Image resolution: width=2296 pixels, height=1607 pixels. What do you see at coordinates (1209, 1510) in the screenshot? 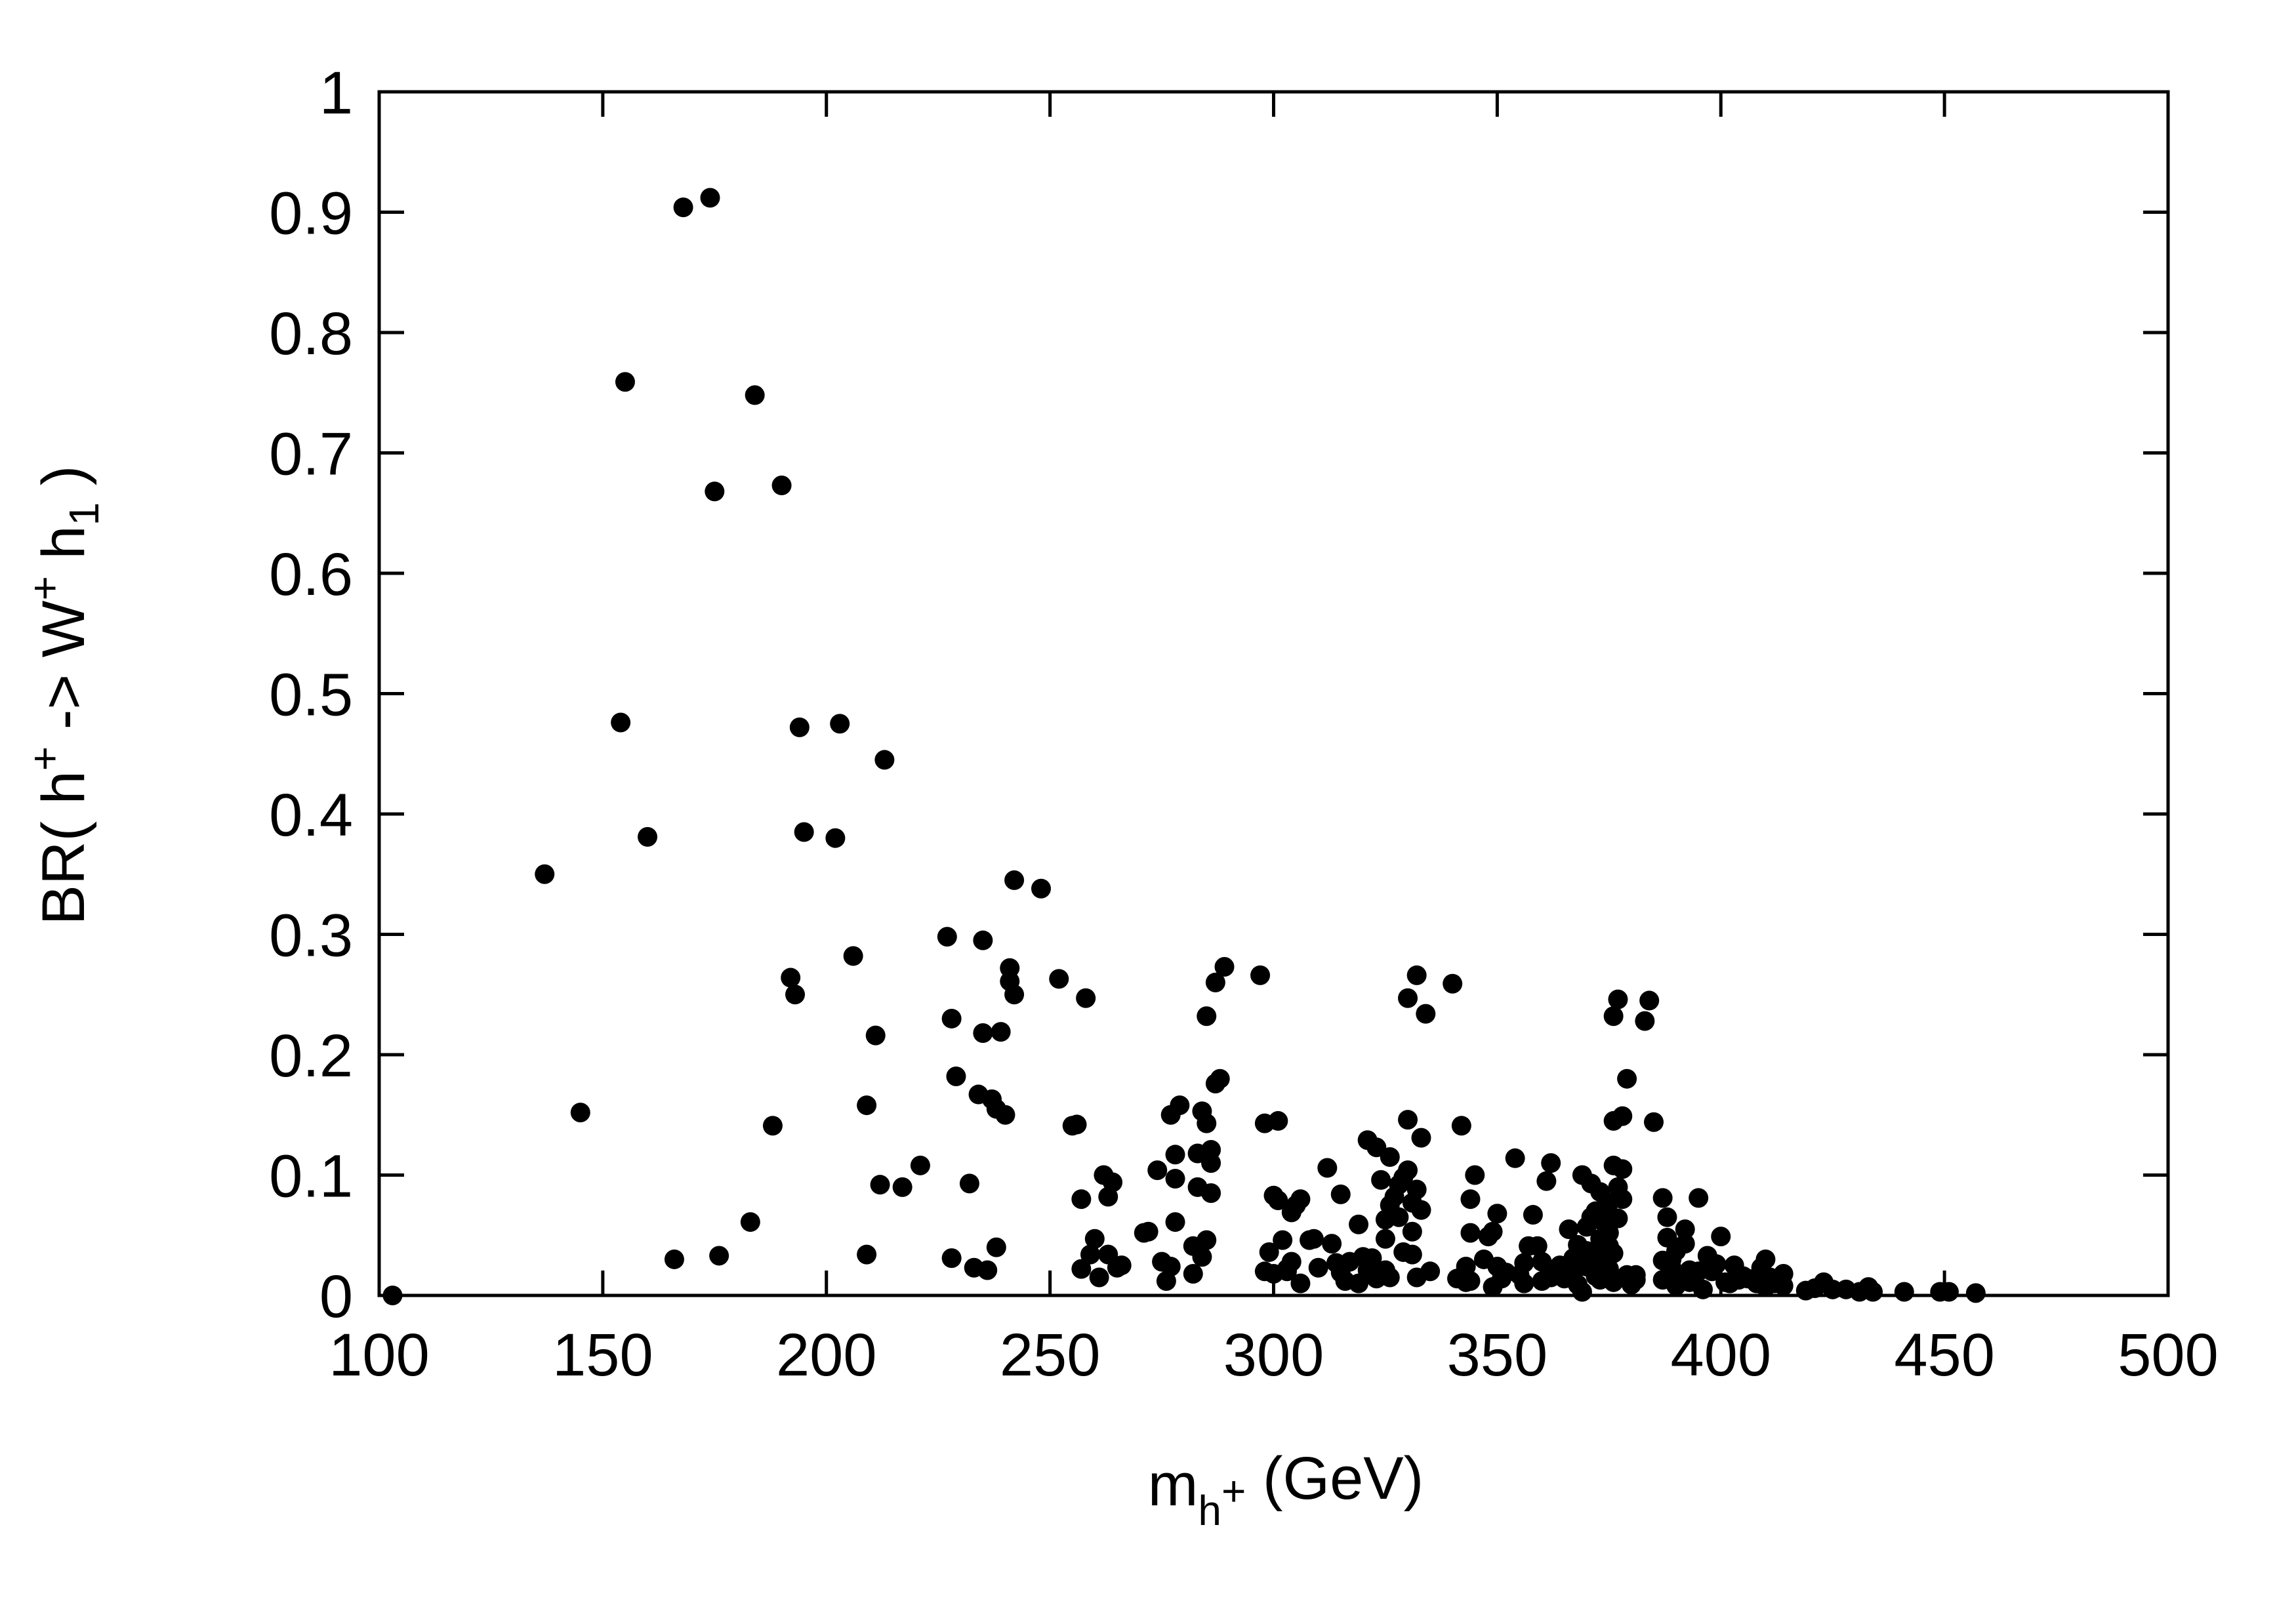
I see `x-axis-title-sub: h` at bounding box center [1209, 1510].